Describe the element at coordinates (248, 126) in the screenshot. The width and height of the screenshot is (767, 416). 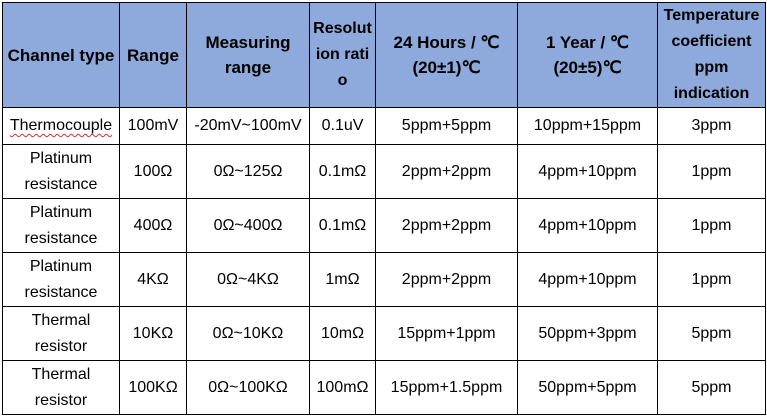
I see `cell-measuring-range: -20mV~100mV` at that location.